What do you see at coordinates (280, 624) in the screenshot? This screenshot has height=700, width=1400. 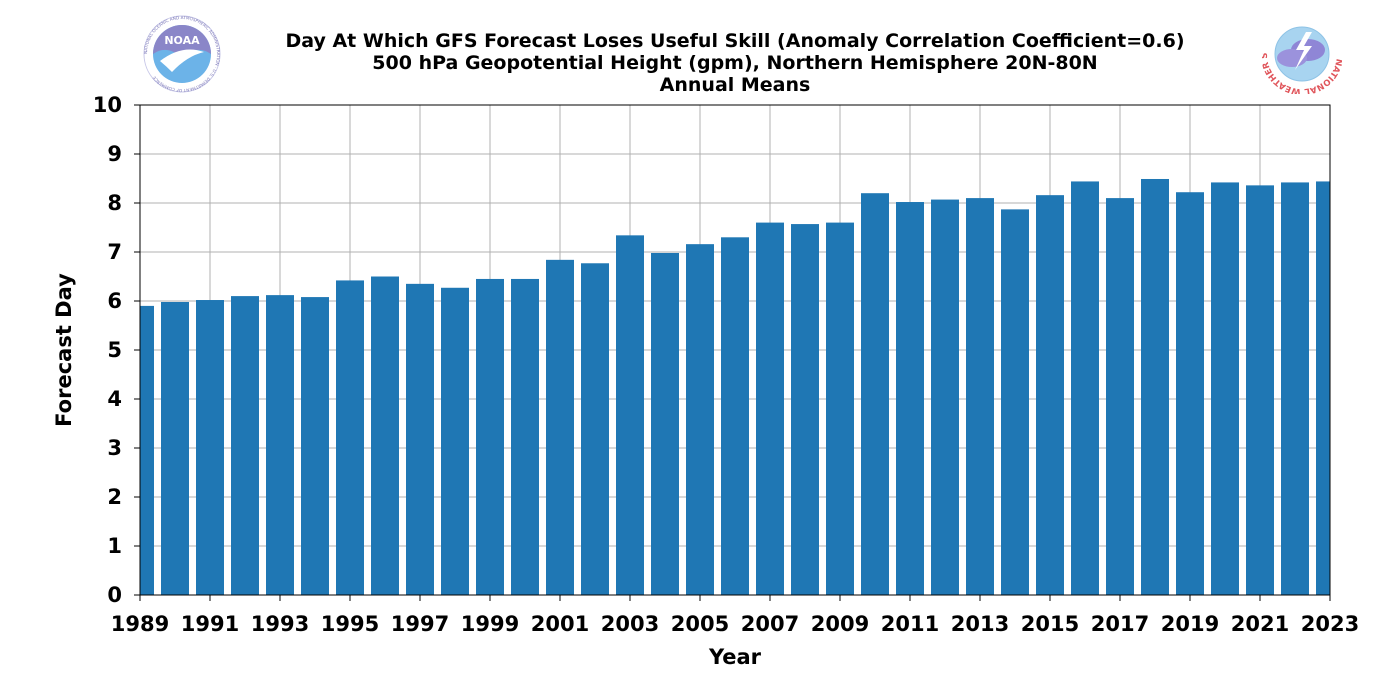 I see `x-tick-label: 1993` at bounding box center [280, 624].